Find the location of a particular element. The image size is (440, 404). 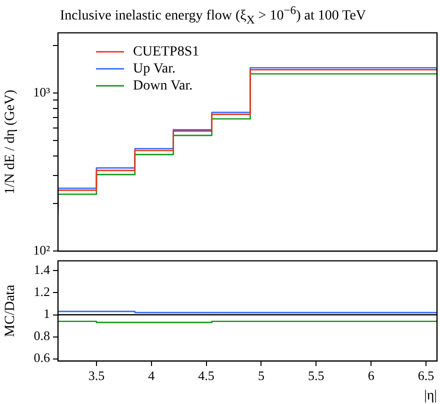

y-tick-label: 0.8 is located at coordinates (42, 336).